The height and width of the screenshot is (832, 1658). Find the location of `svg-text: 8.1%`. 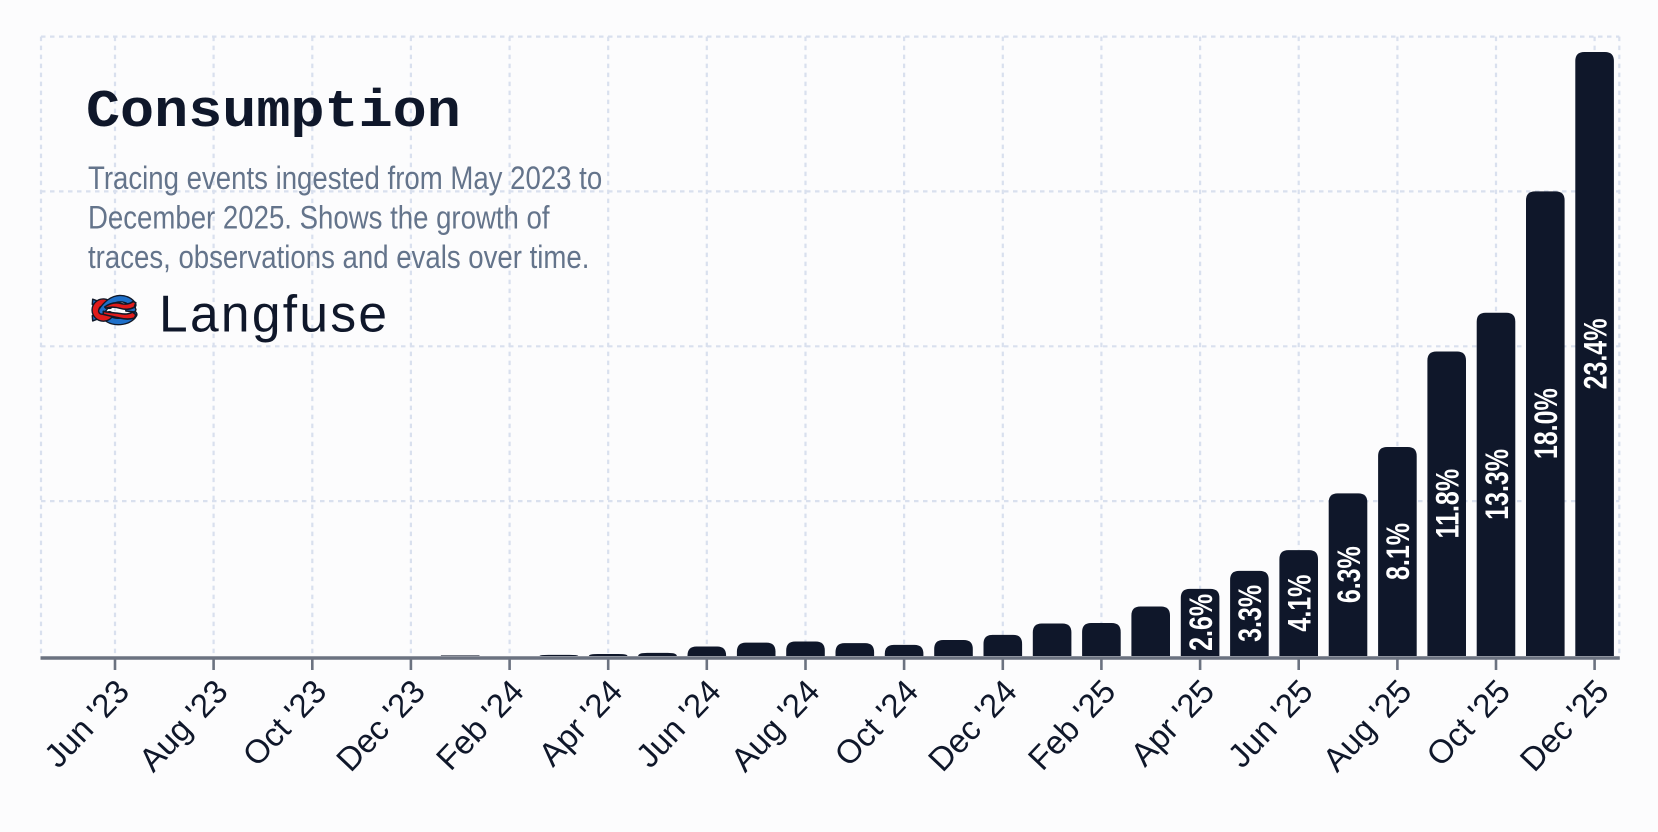

svg-text: 8.1% is located at coordinates (1399, 551).